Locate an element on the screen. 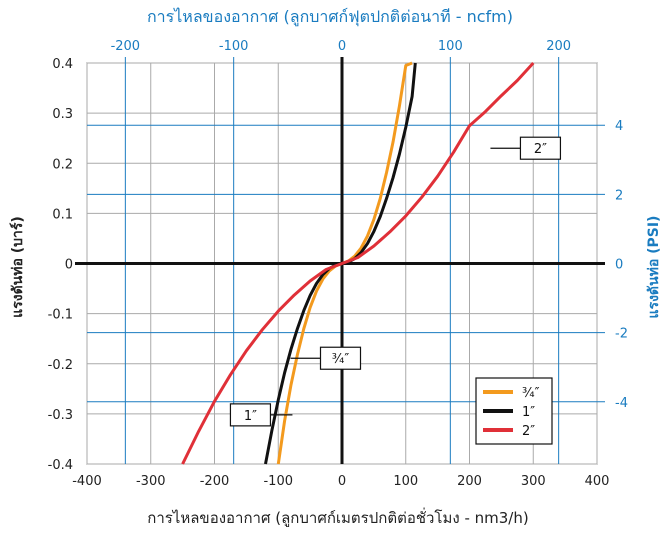  y2-axis-label: แรงดันท่อ (PSI) is located at coordinates (654, 267).